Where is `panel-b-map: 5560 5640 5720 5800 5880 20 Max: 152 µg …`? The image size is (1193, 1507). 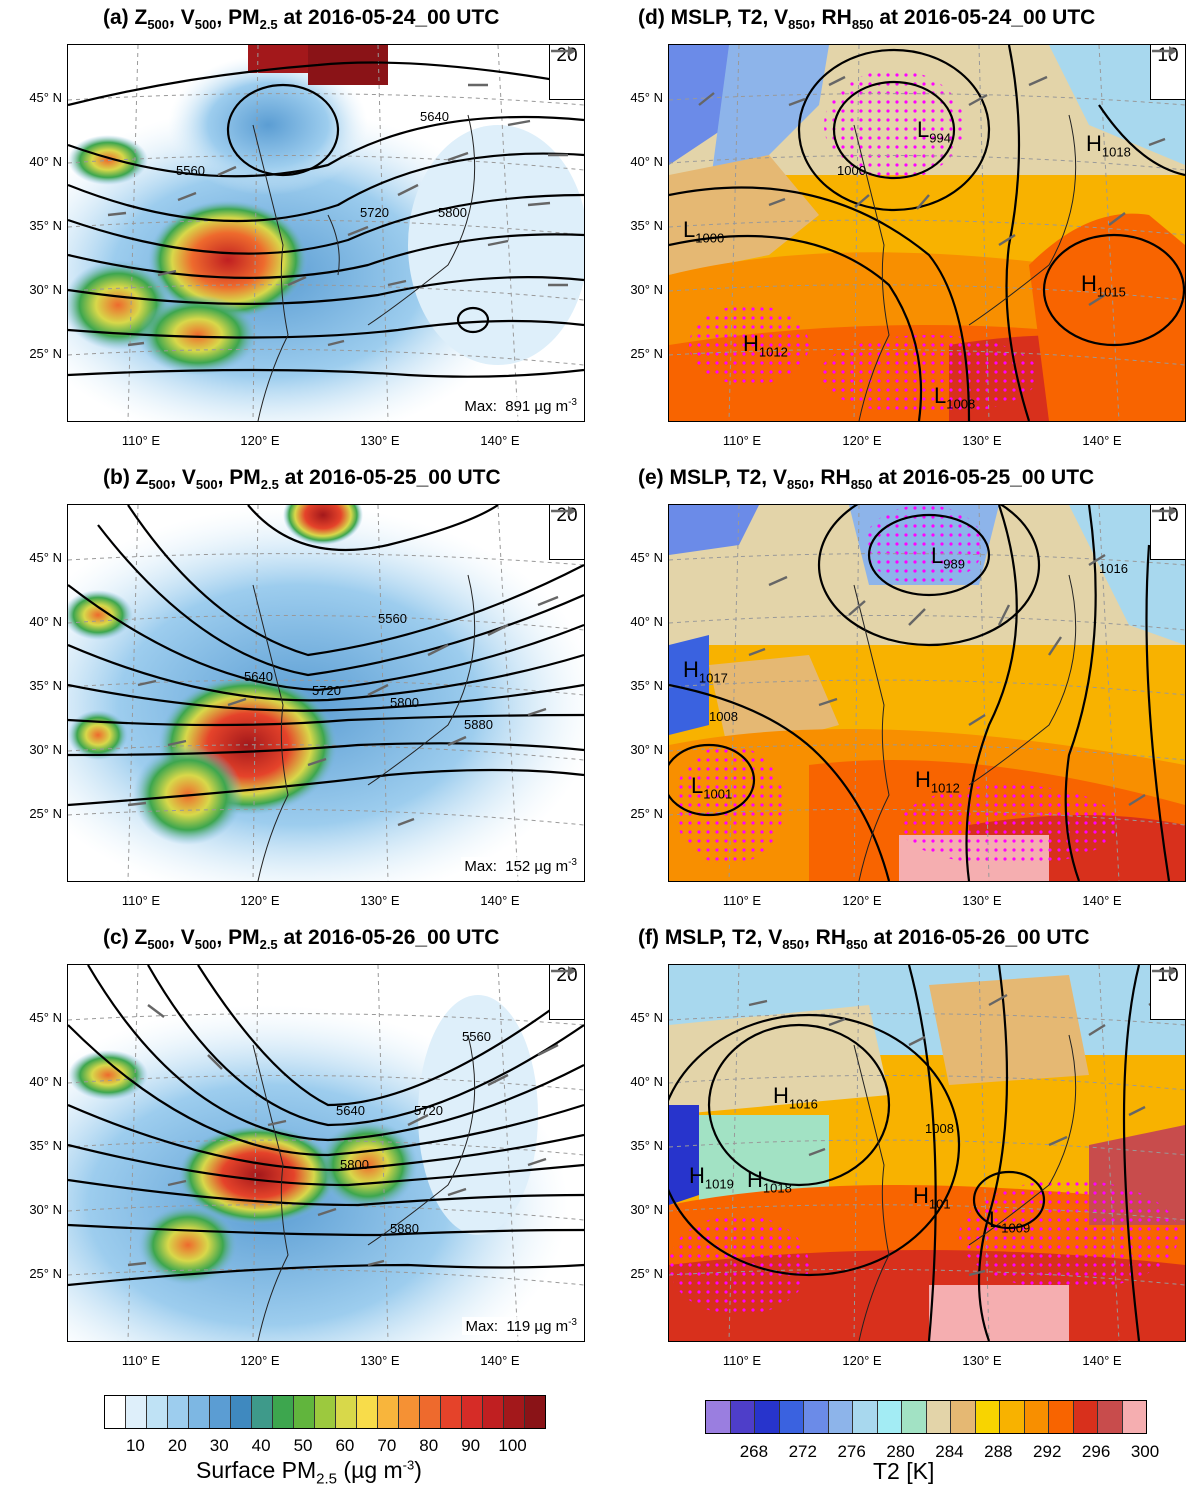
panel-b-map: 5560 5640 5720 5800 5880 20 Max: 152 µg … is located at coordinates (326, 693).